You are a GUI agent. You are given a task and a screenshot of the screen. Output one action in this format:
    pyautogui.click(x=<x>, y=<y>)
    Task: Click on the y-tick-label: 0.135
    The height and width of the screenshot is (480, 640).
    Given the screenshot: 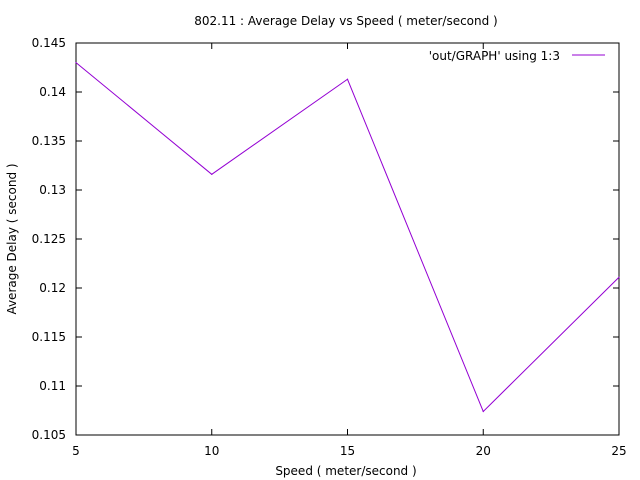 What is the action you would take?
    pyautogui.click(x=49, y=141)
    